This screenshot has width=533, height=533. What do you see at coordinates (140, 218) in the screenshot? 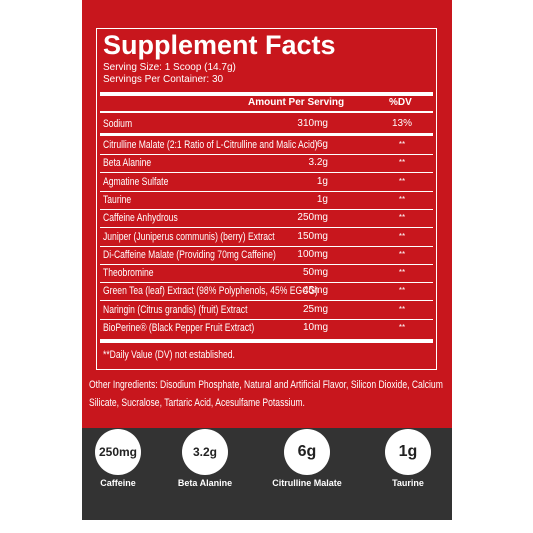
I see `row-name: Caffeine Anhydrous` at bounding box center [140, 218].